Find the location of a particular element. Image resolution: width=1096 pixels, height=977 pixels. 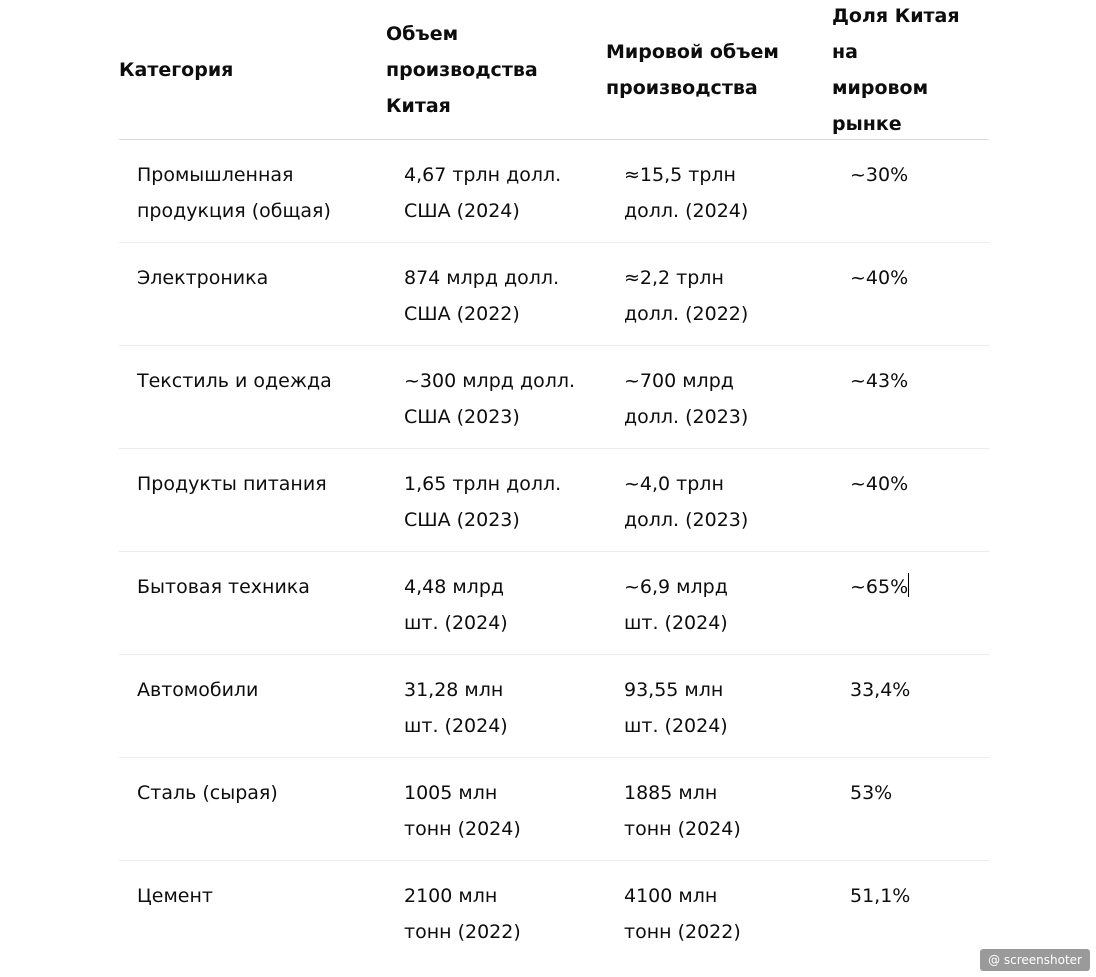

cell-category: Электроника is located at coordinates (203, 278).